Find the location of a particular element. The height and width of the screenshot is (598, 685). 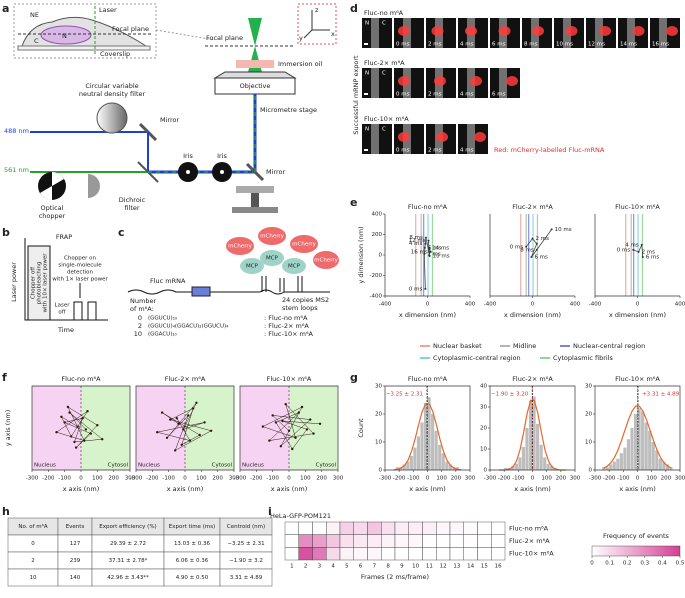

x-tick-label: 2 is located at coordinates (306, 567).